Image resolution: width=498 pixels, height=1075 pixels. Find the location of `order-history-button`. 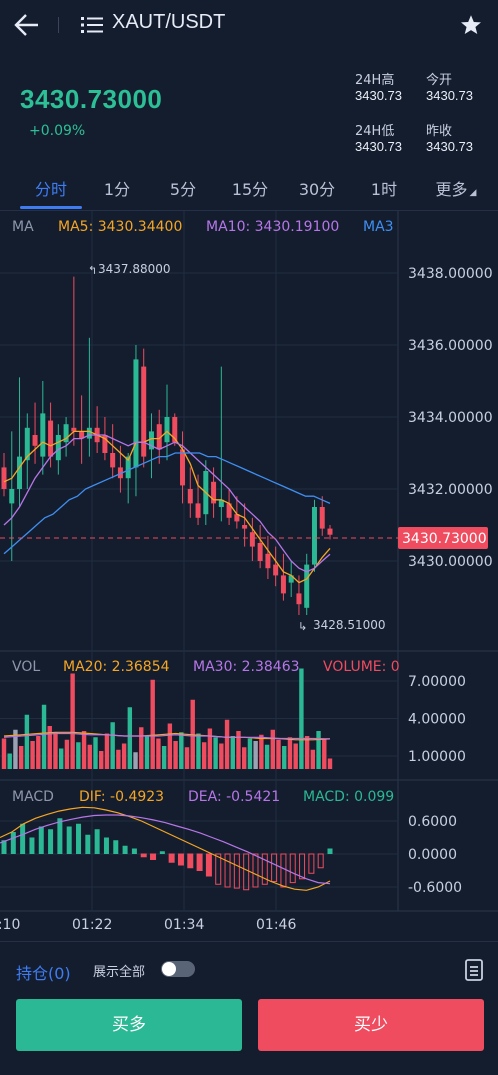

order-history-button is located at coordinates (474, 970).